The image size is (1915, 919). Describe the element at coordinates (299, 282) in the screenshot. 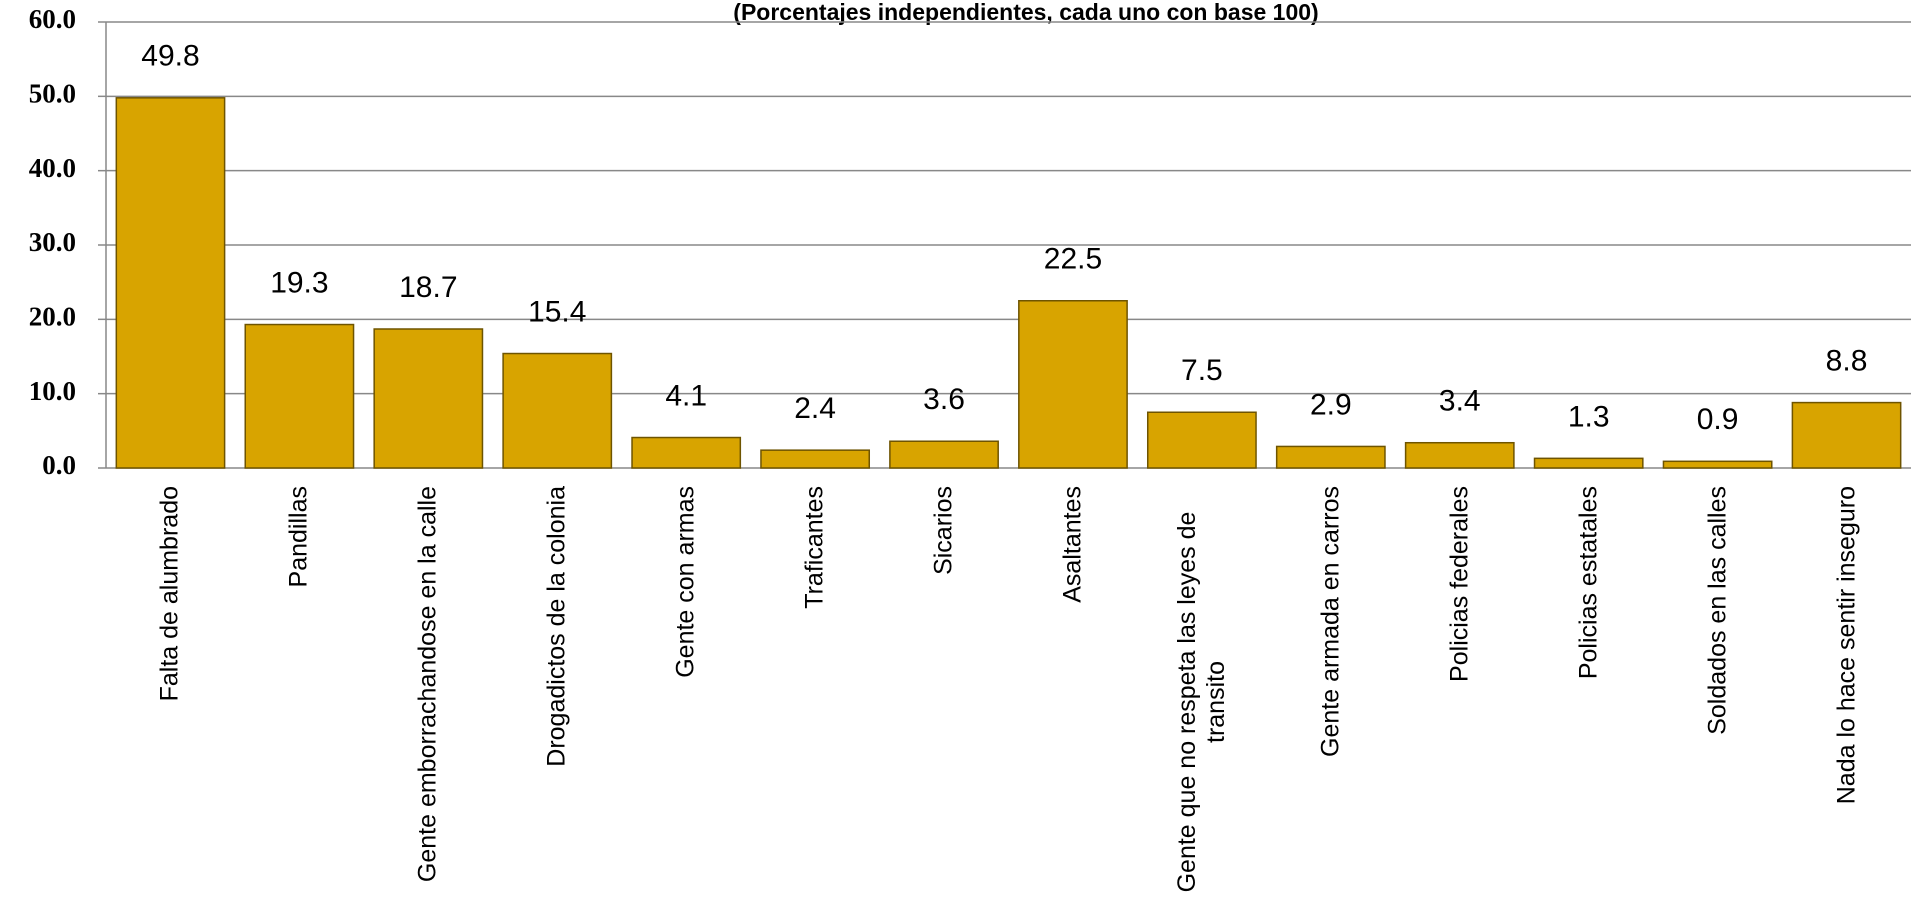

I see `value-label: 19.3` at that location.